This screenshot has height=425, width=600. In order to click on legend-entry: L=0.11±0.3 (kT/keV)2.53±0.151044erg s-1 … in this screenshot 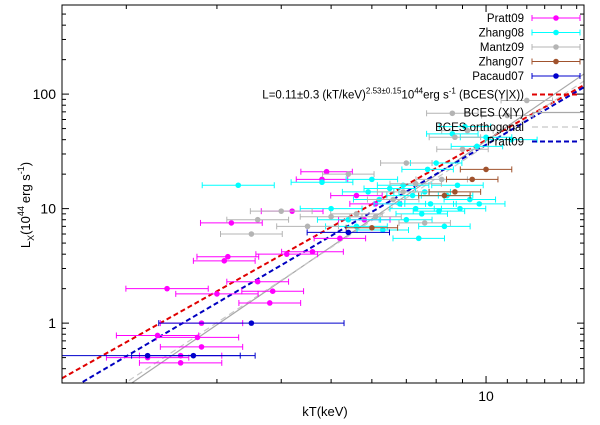, I will do `click(421, 94)`.